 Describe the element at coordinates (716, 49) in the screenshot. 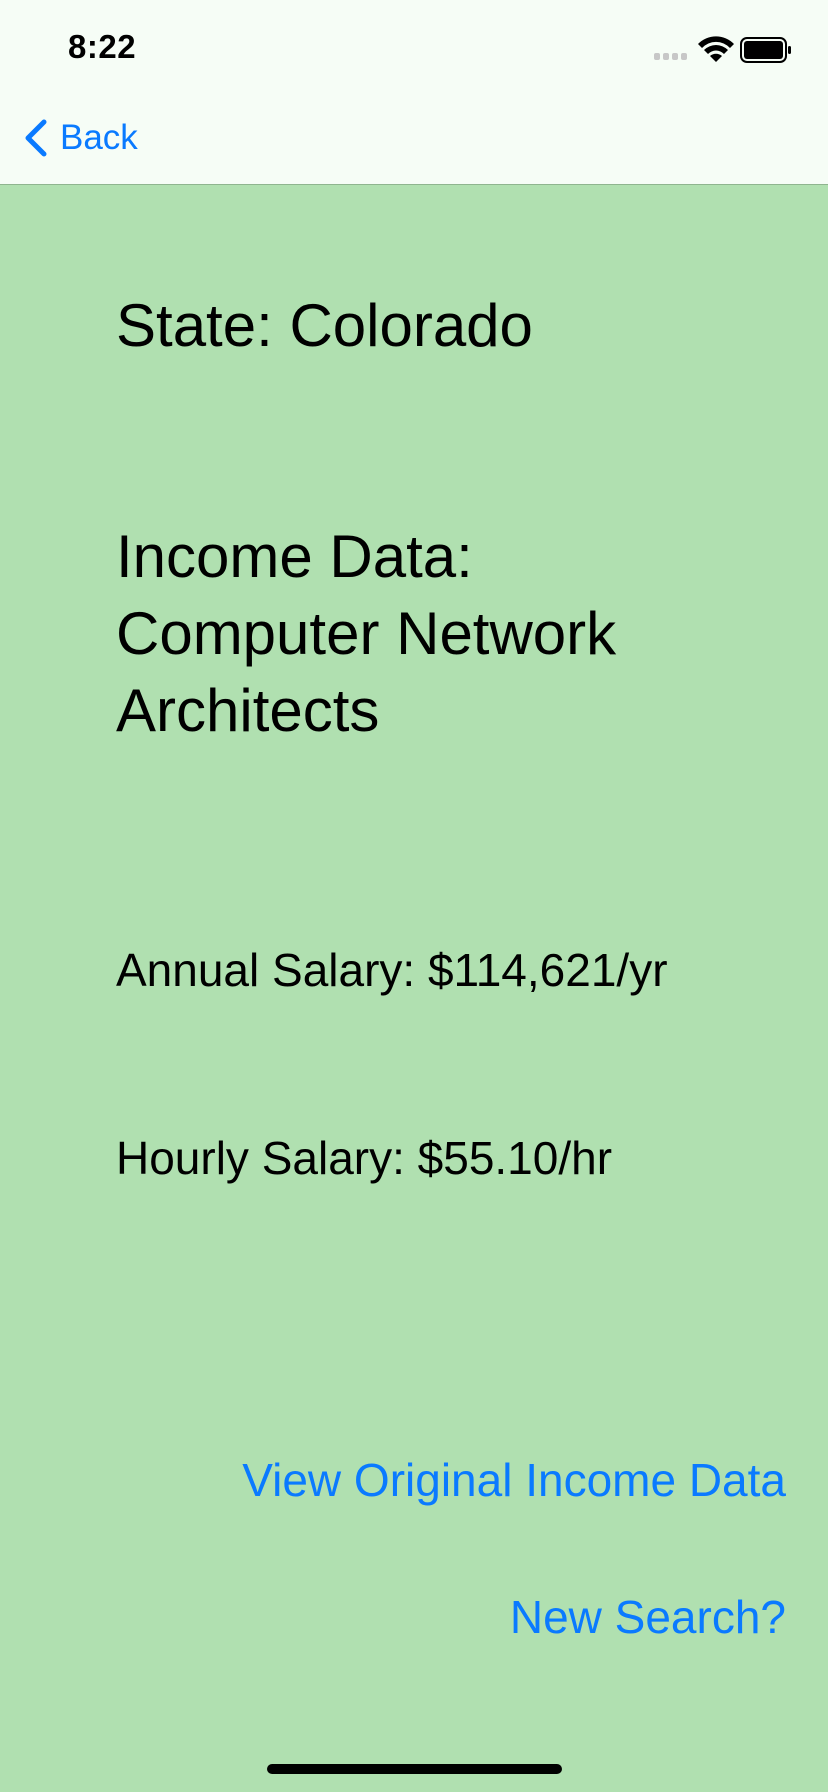

I see `wifi-icon` at that location.